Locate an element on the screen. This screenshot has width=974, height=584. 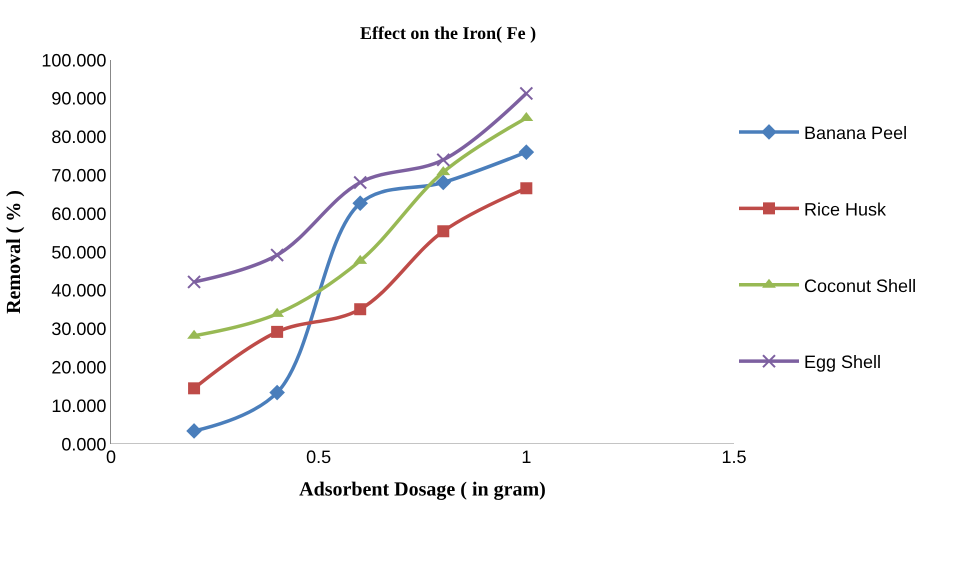
y-tick-label: 30.000 is located at coordinates (78, 329).